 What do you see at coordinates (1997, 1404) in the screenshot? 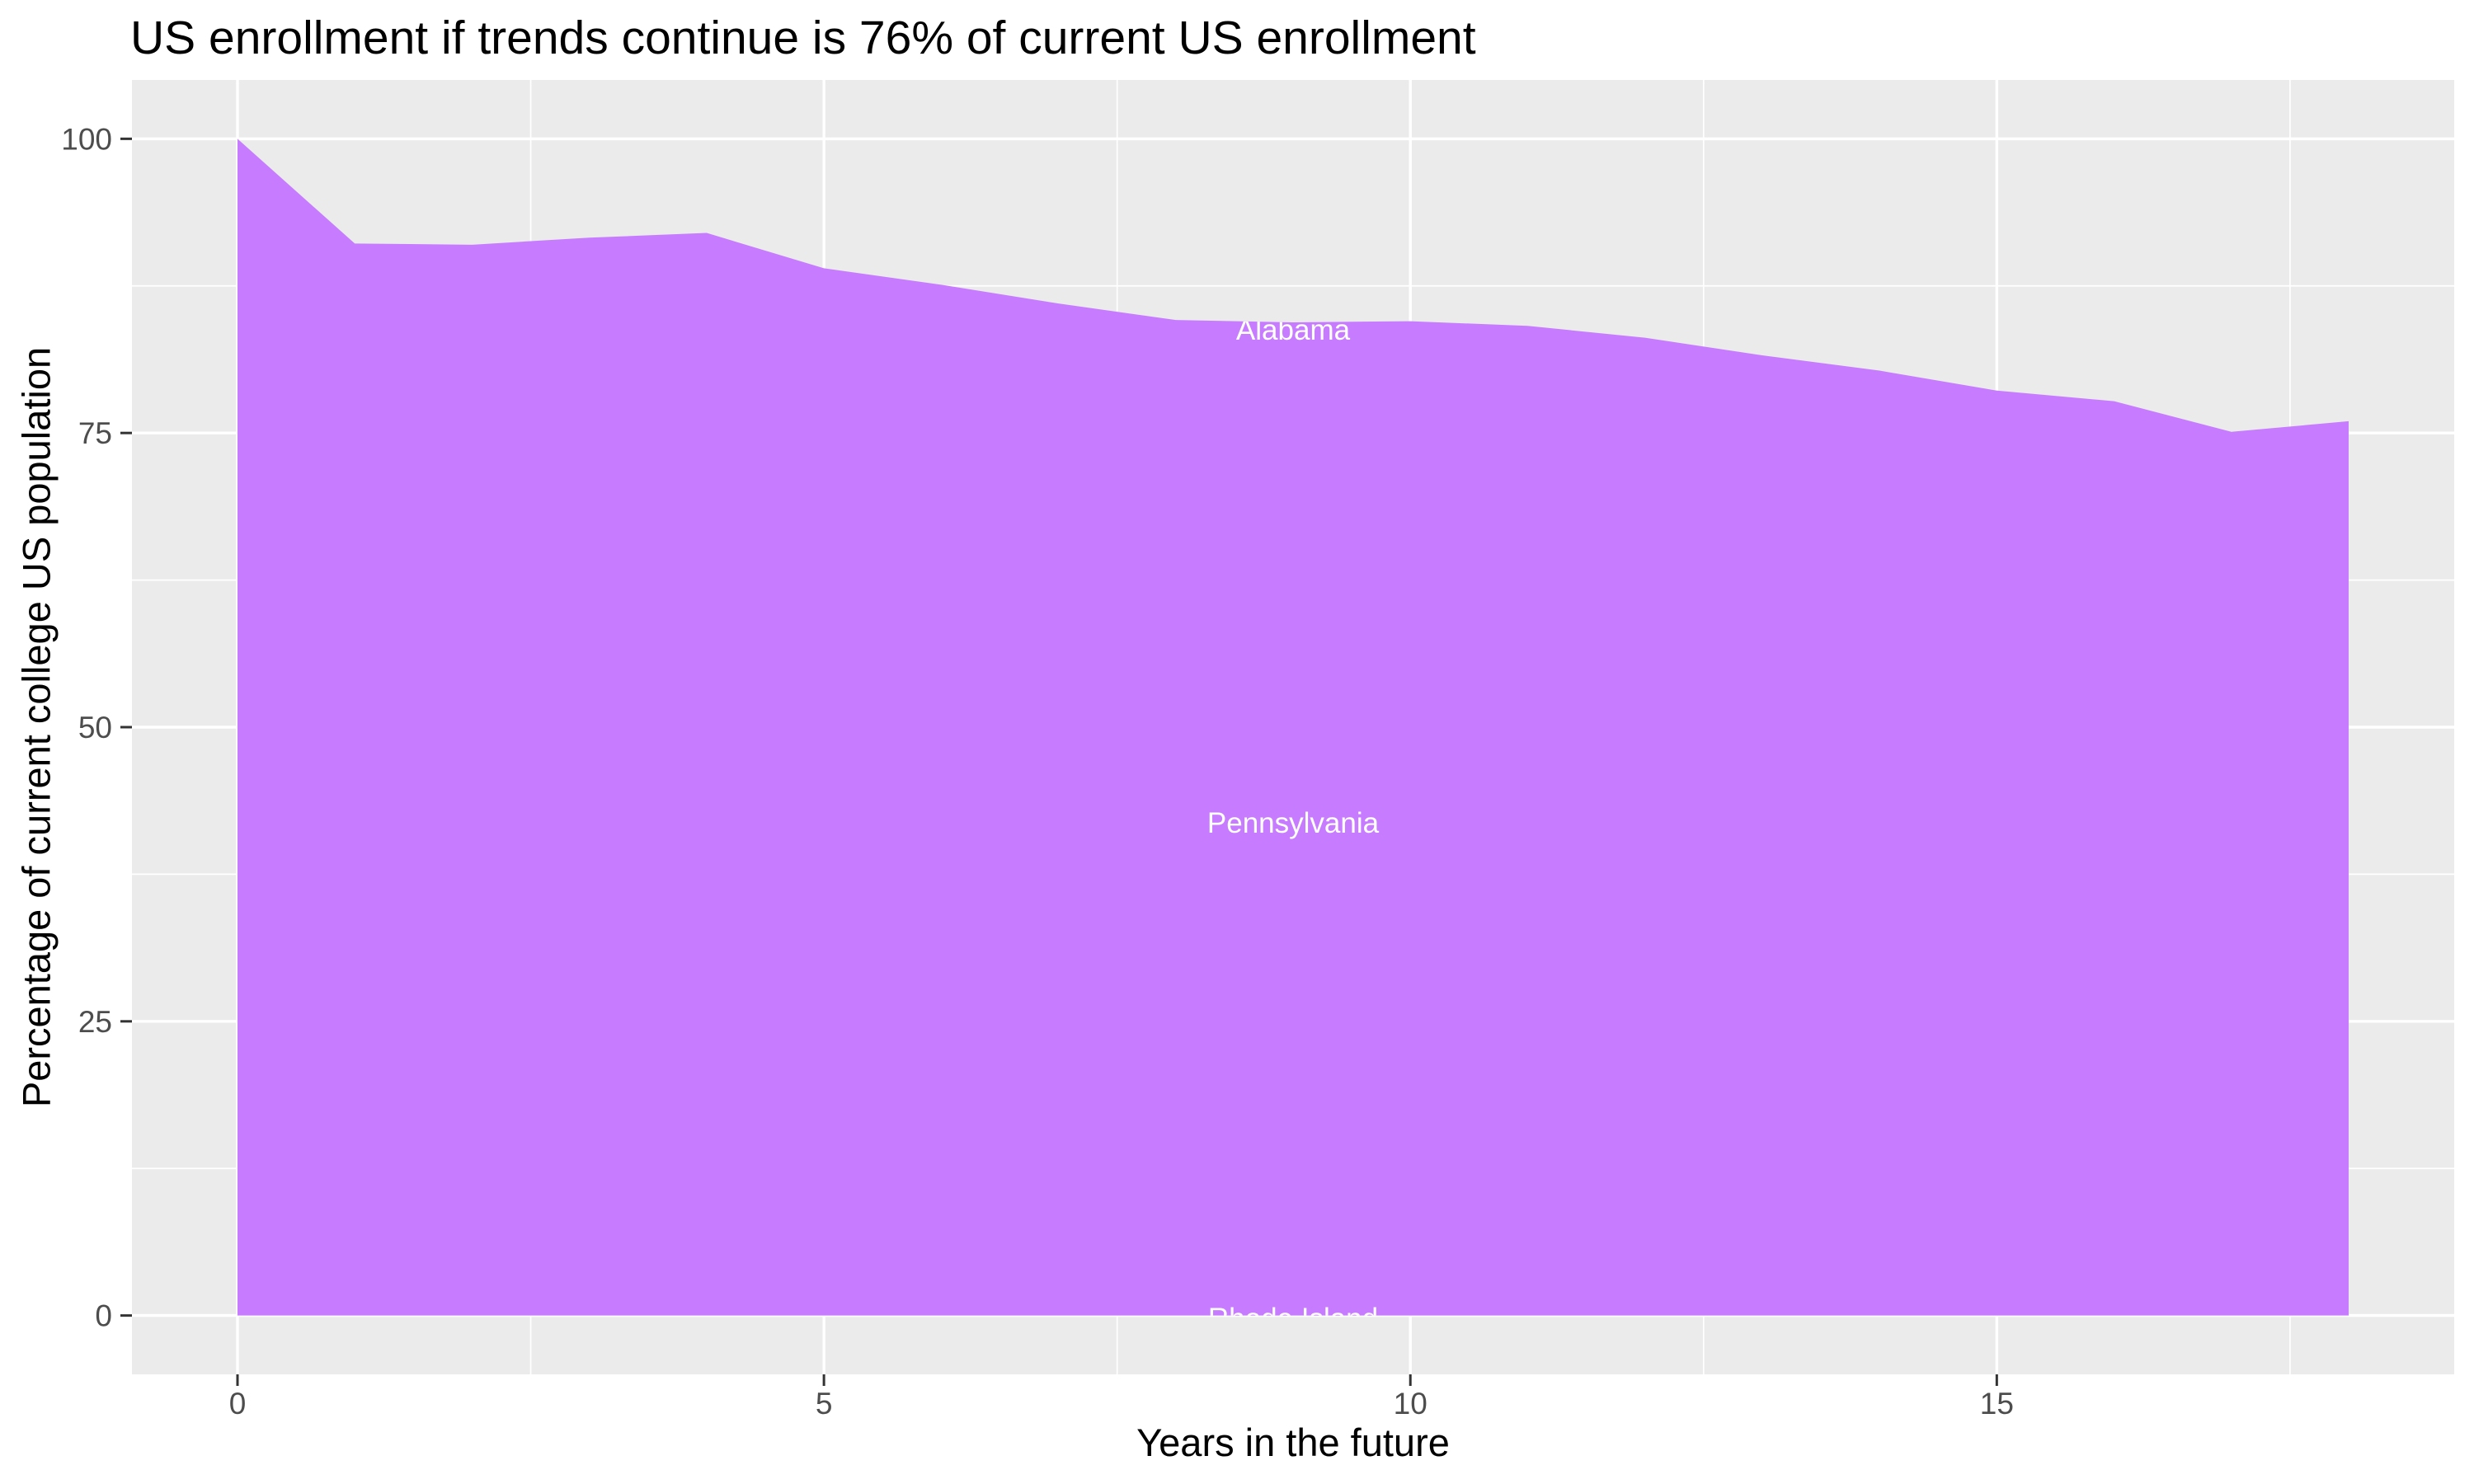
I see `x-tick-label: 15` at bounding box center [1997, 1404].